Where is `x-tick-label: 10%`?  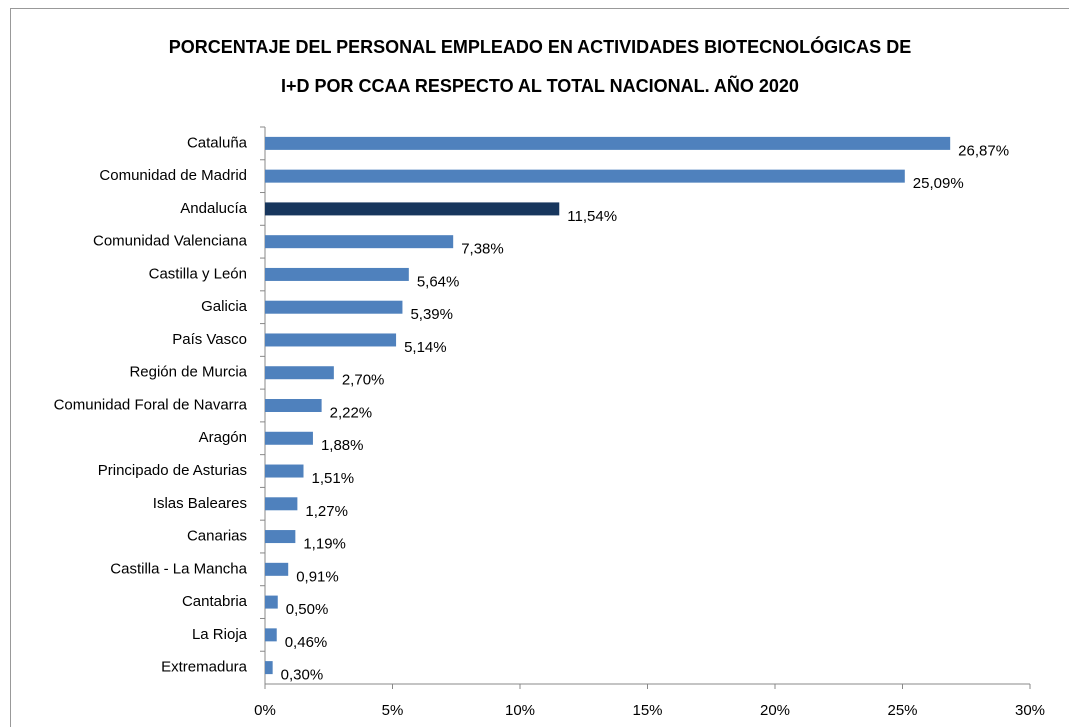
x-tick-label: 10% is located at coordinates (520, 710).